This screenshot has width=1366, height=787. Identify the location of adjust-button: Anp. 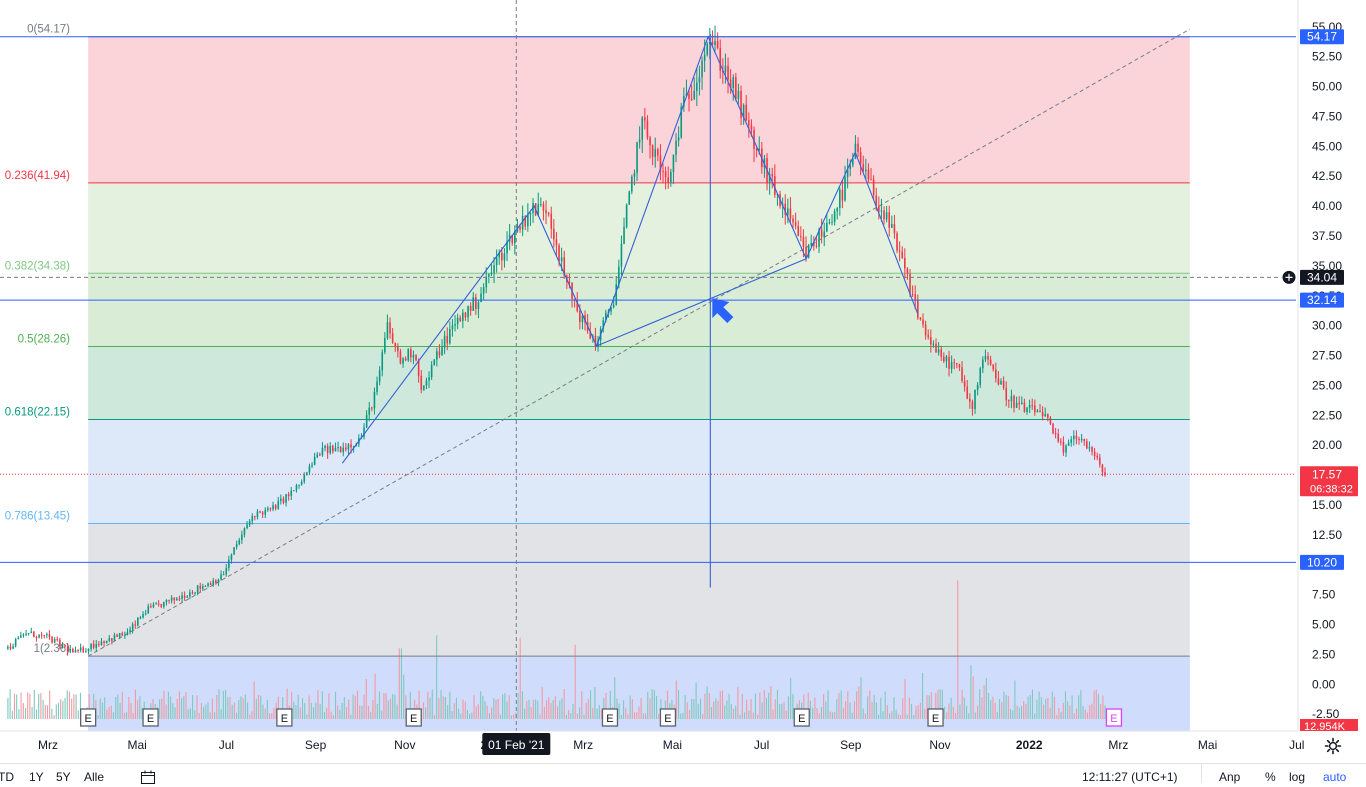
(1230, 777).